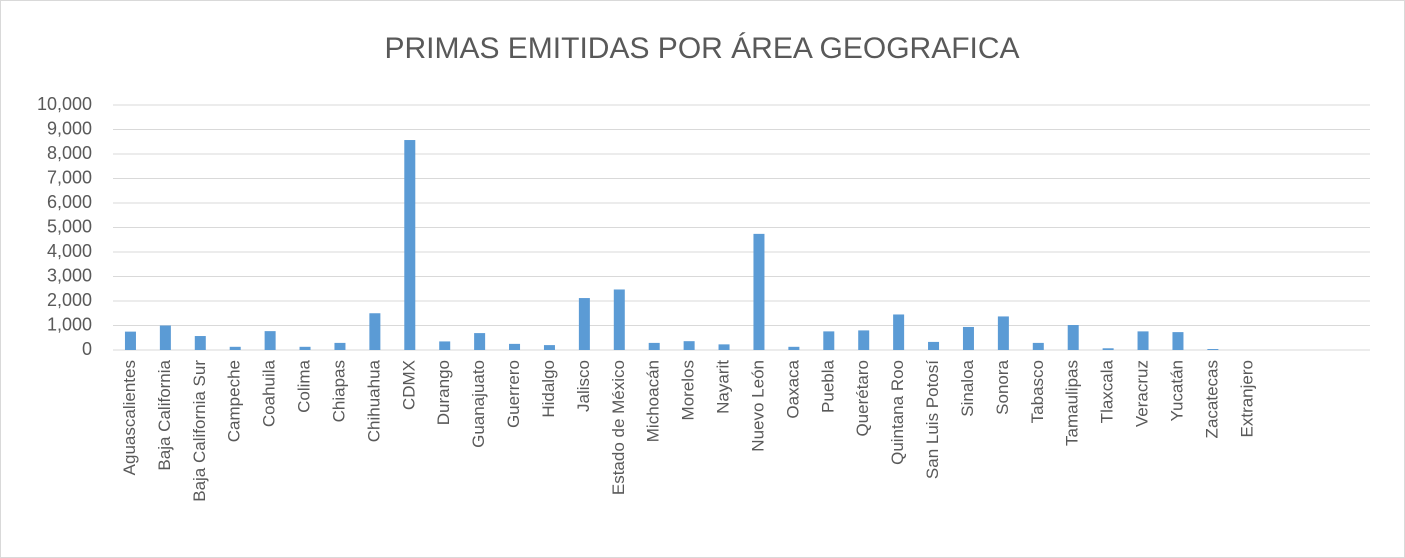 Image resolution: width=1405 pixels, height=558 pixels. I want to click on x-tick-label: Oaxaca, so click(792, 388).